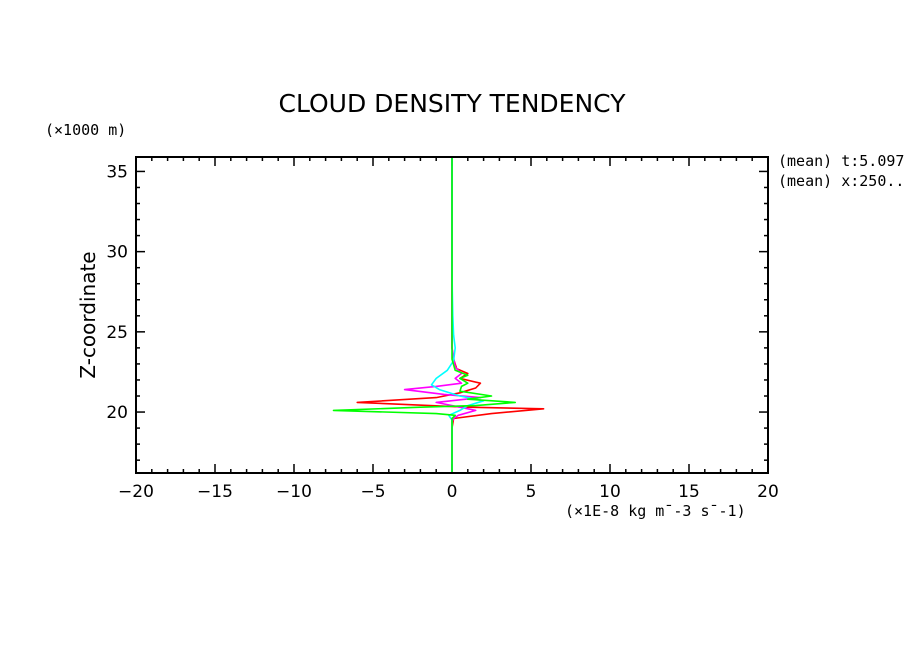  I want to click on chart-title: CLOUD DENSITY TENDENCY, so click(453, 103).